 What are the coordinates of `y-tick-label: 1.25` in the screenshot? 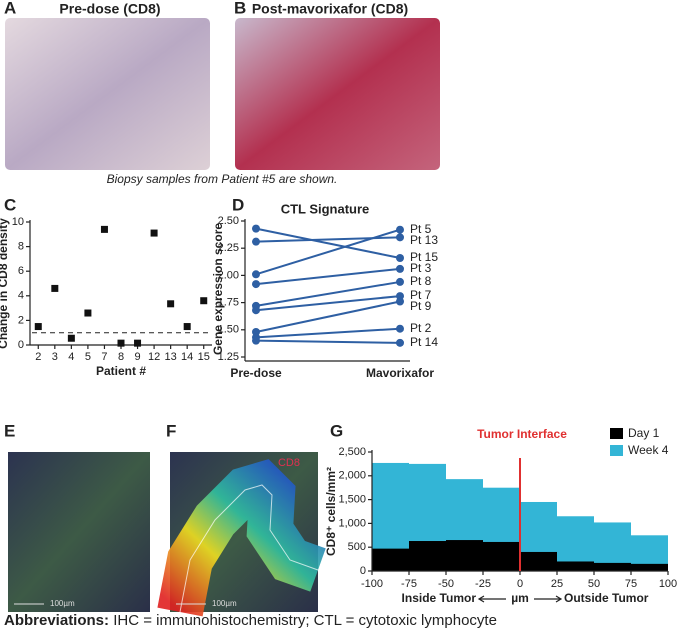 It's located at (228, 357).